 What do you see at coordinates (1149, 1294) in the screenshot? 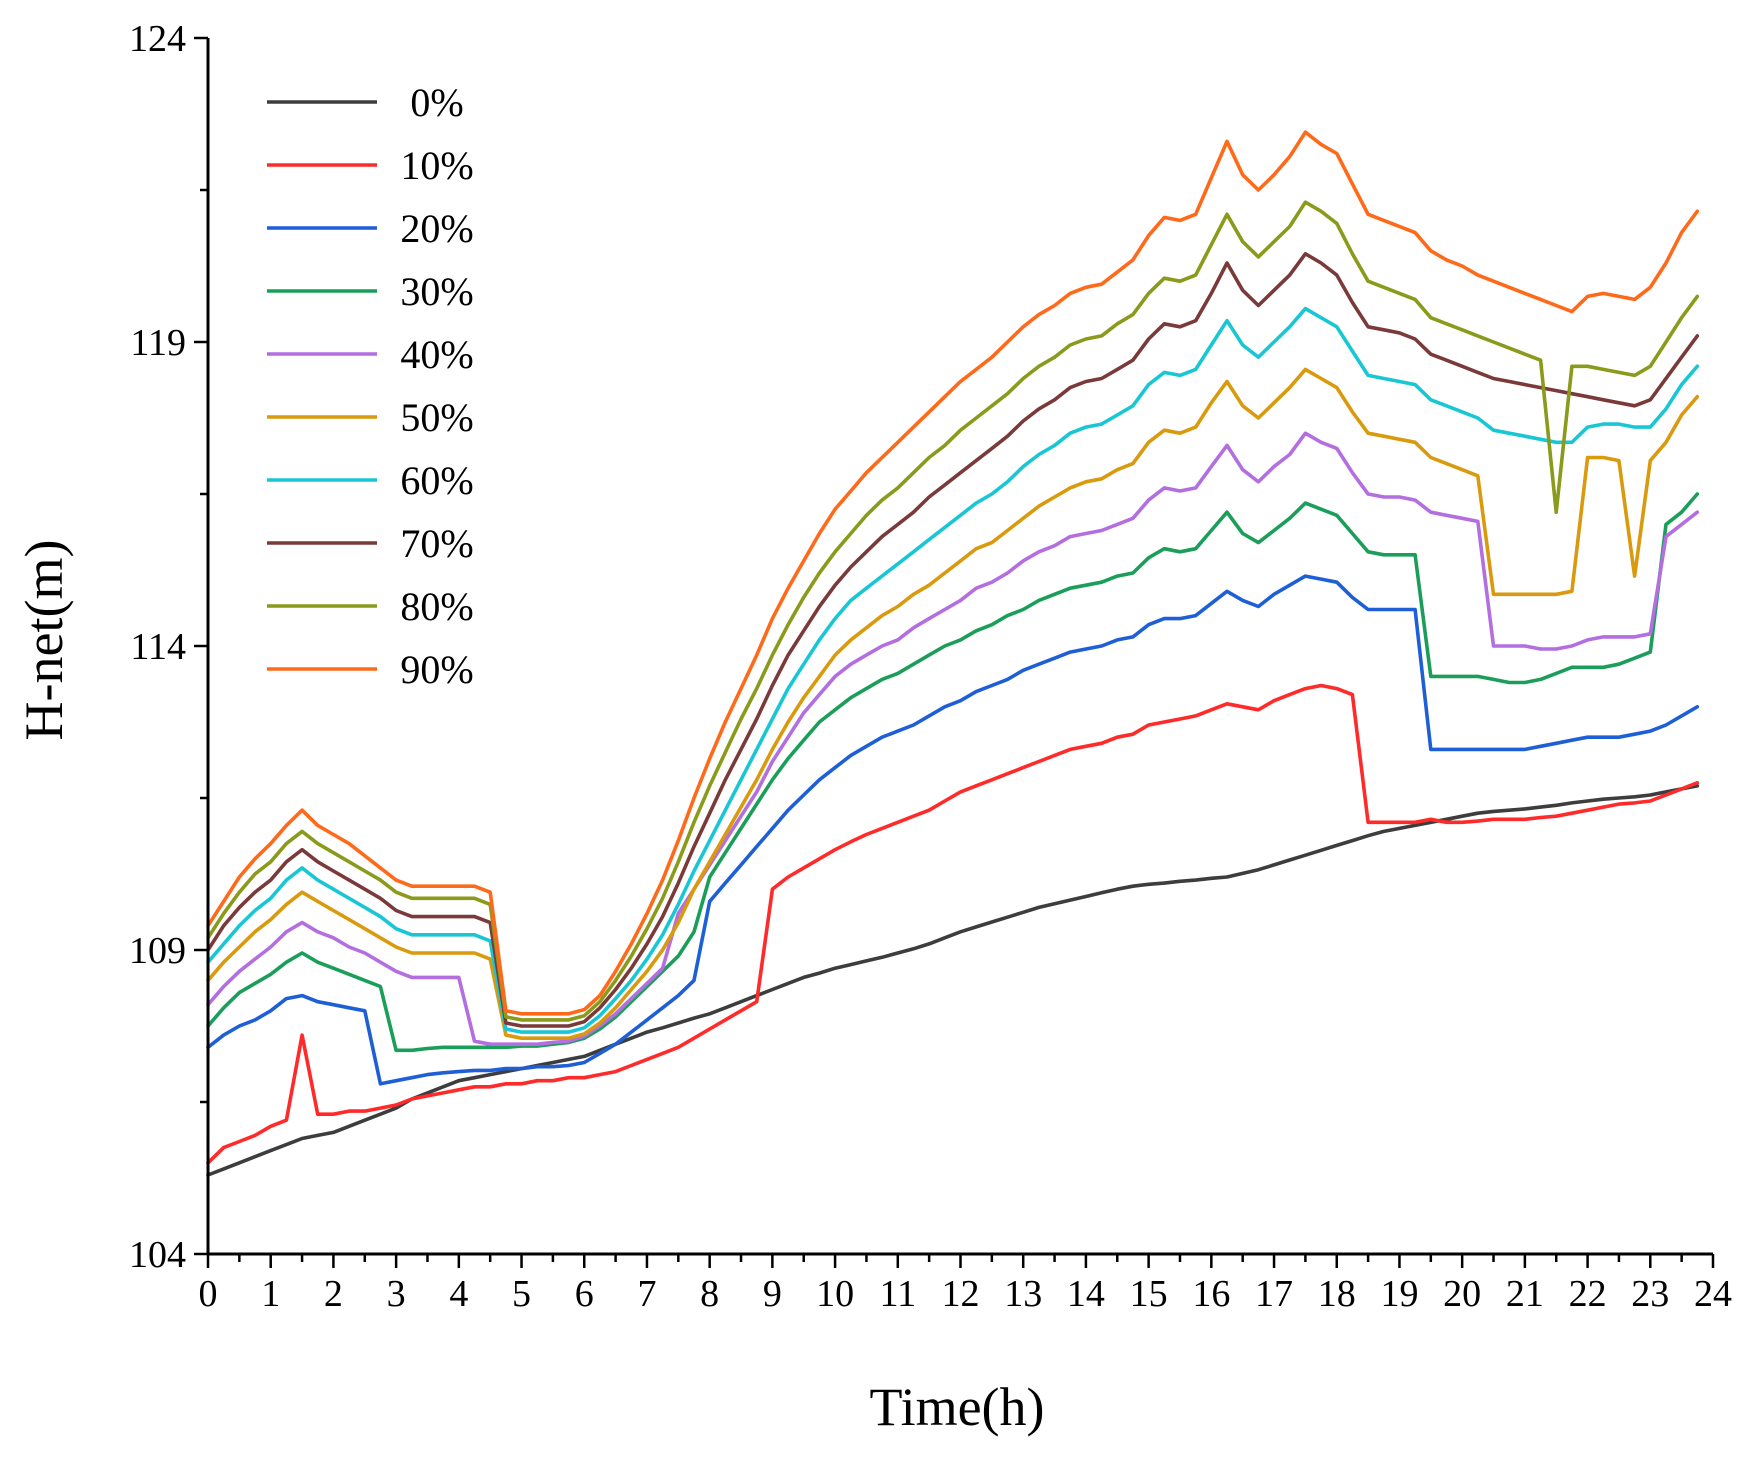
I see `x-tick-label: 15` at bounding box center [1149, 1294].